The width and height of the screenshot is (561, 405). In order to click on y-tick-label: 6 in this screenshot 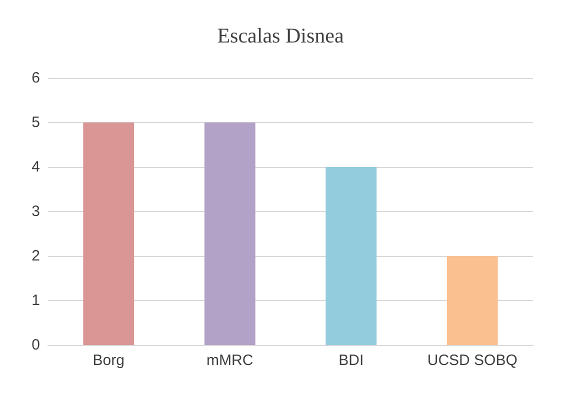, I will do `click(36, 78)`.